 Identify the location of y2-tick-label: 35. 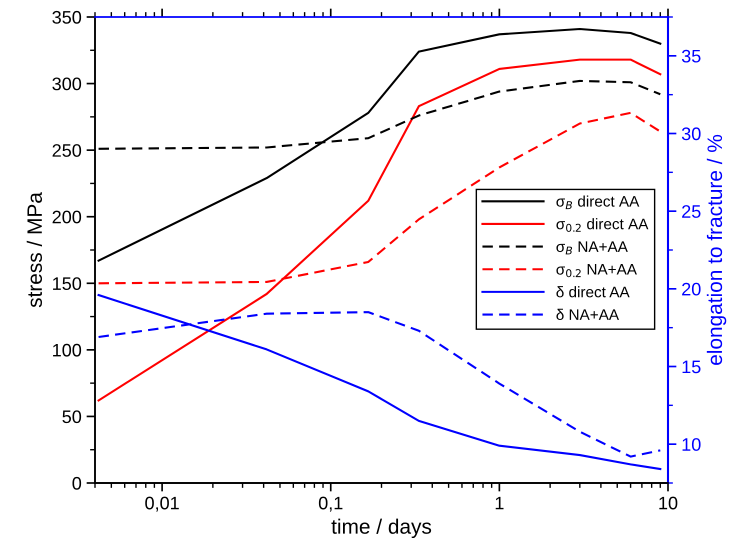
(691, 56).